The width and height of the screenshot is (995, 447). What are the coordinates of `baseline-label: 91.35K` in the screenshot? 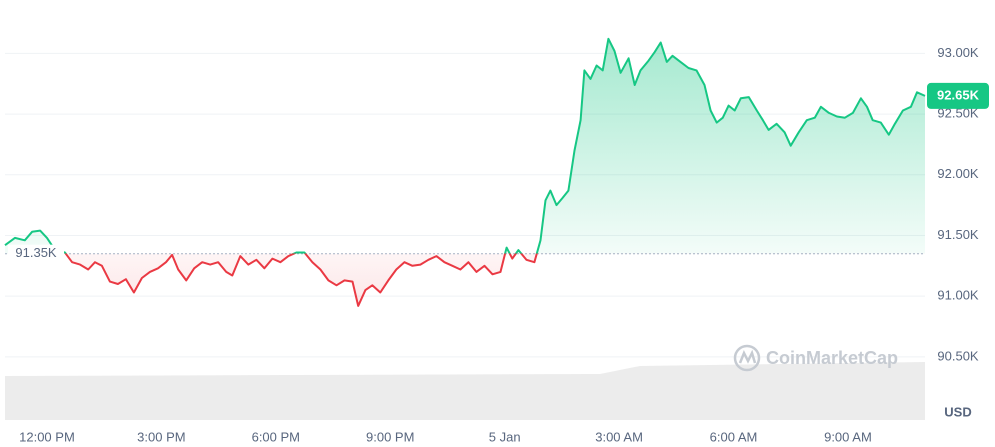 It's located at (36, 252).